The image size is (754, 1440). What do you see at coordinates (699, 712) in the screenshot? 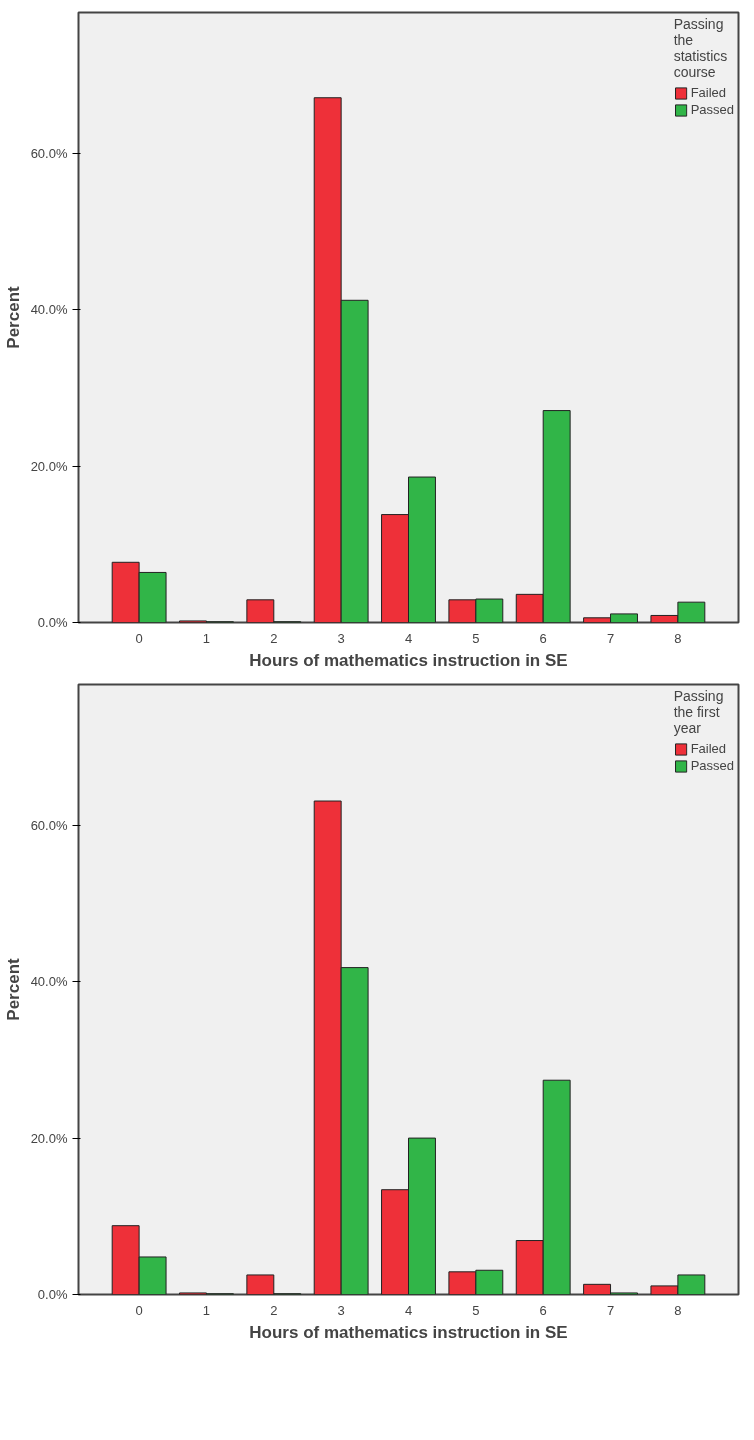
I see `legend-title: Passing the first year` at bounding box center [699, 712].